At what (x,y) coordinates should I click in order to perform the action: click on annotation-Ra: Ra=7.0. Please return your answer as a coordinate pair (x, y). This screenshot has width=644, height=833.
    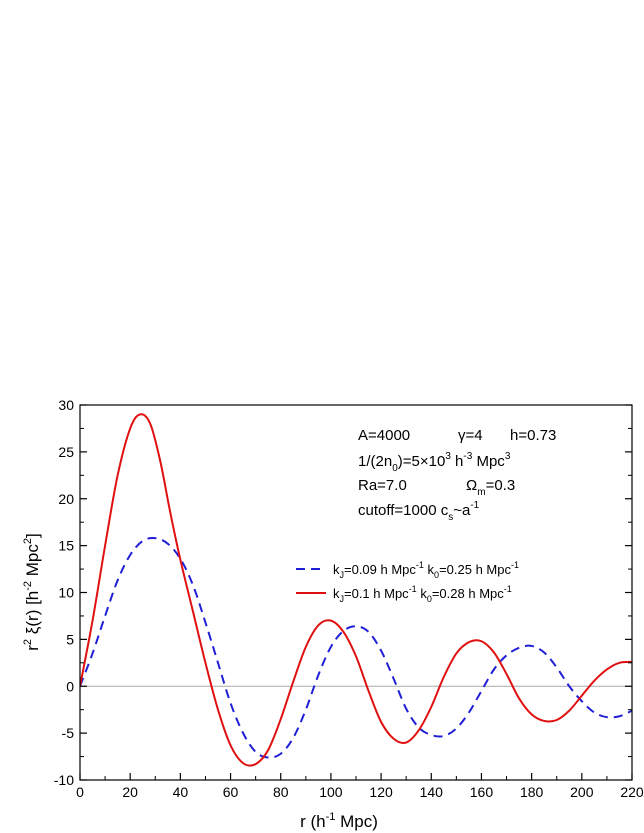
    Looking at the image, I should click on (382, 485).